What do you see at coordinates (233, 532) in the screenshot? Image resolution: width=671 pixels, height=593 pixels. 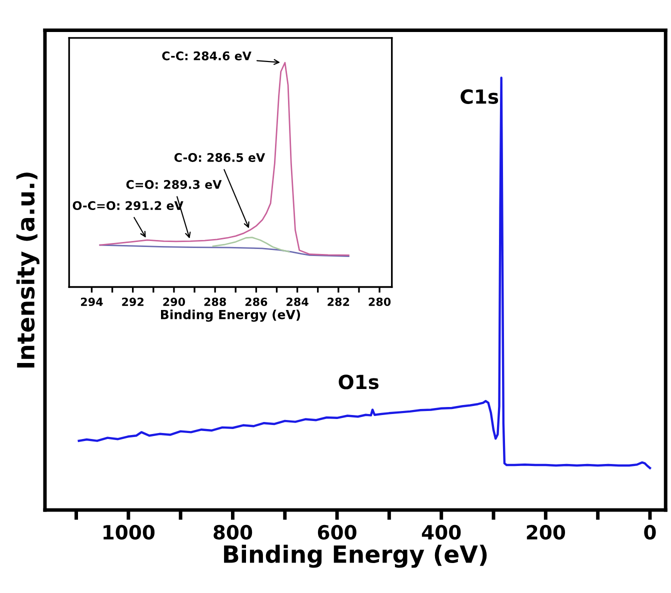 I see `x-tick-label: 800` at bounding box center [233, 532].